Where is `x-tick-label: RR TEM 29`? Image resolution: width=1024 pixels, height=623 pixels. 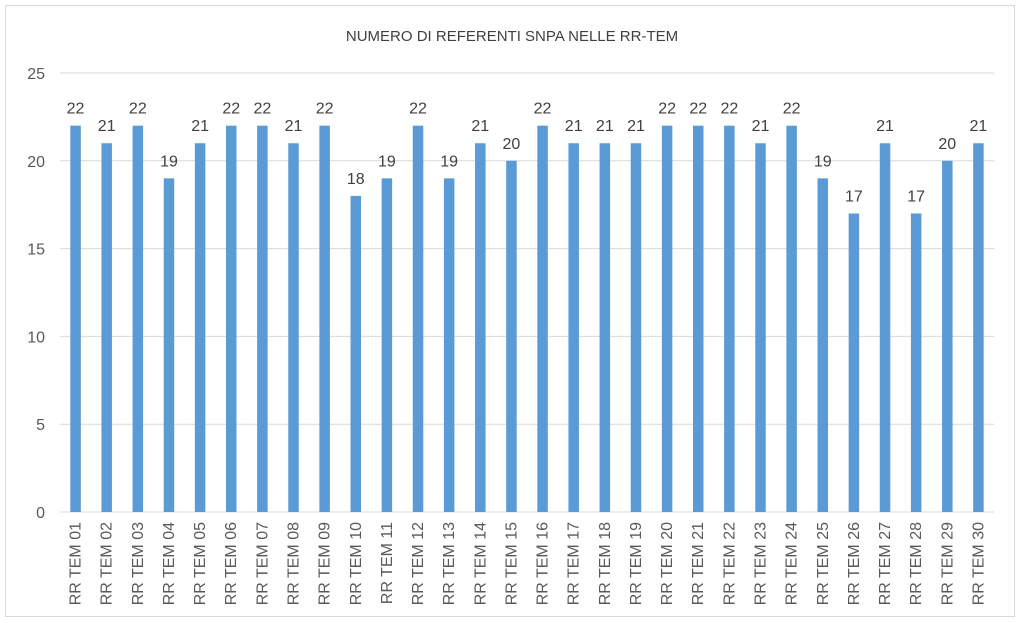 x-tick-label: RR TEM 29 is located at coordinates (947, 563).